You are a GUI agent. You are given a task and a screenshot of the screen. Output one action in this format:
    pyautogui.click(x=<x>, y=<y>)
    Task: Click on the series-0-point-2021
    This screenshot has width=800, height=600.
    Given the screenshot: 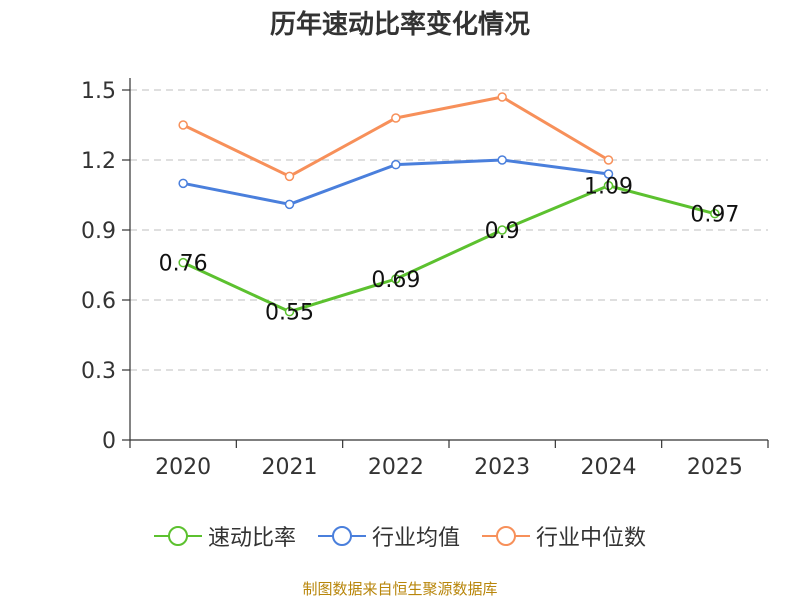 What is the action you would take?
    pyautogui.click(x=289, y=311)
    